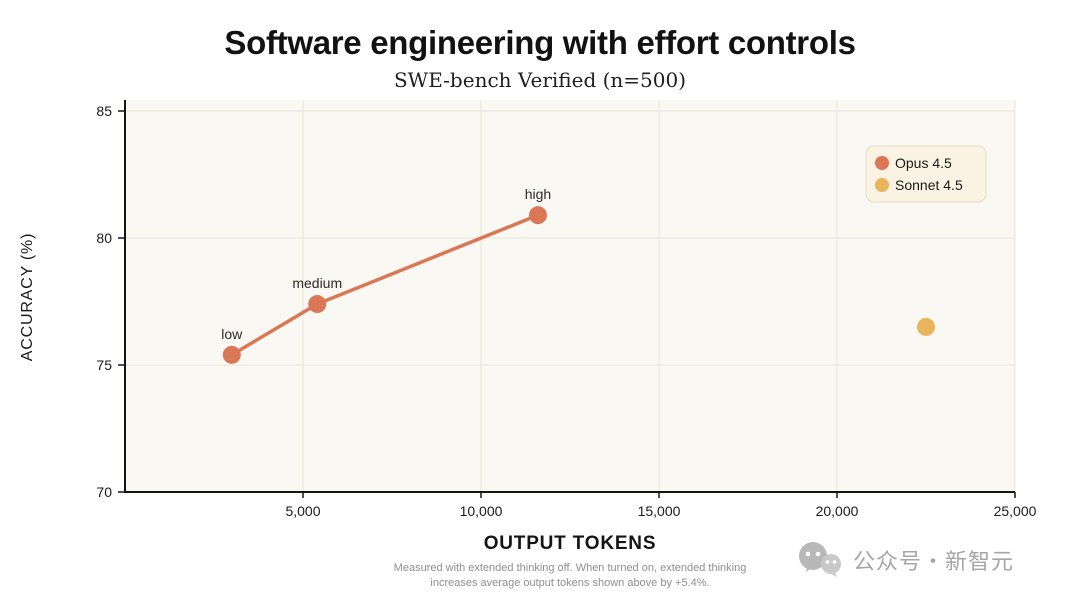  What do you see at coordinates (933, 561) in the screenshot?
I see `watermark-text: 公众号・新智元` at bounding box center [933, 561].